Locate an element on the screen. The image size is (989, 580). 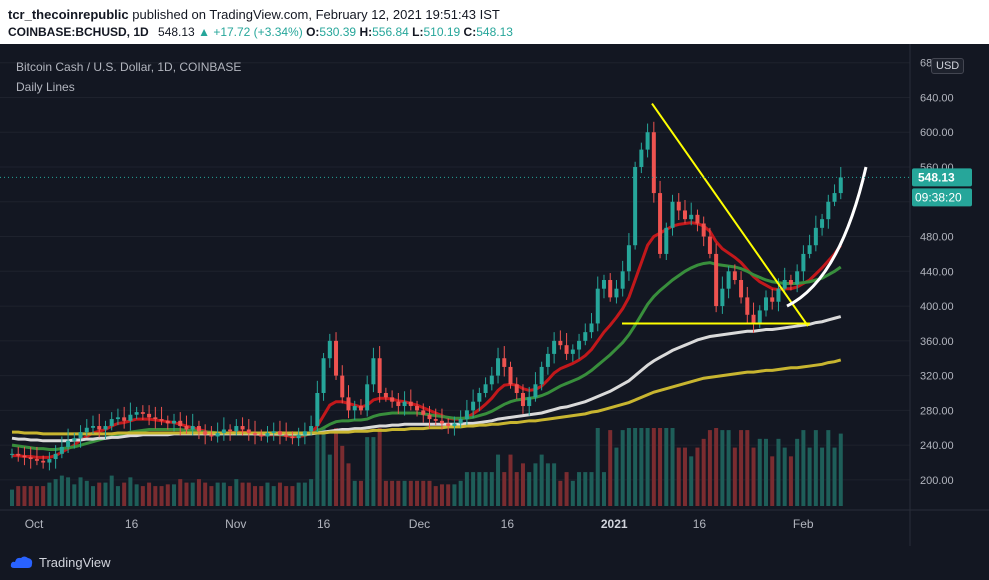
high-value: 556.84 is located at coordinates (390, 32).